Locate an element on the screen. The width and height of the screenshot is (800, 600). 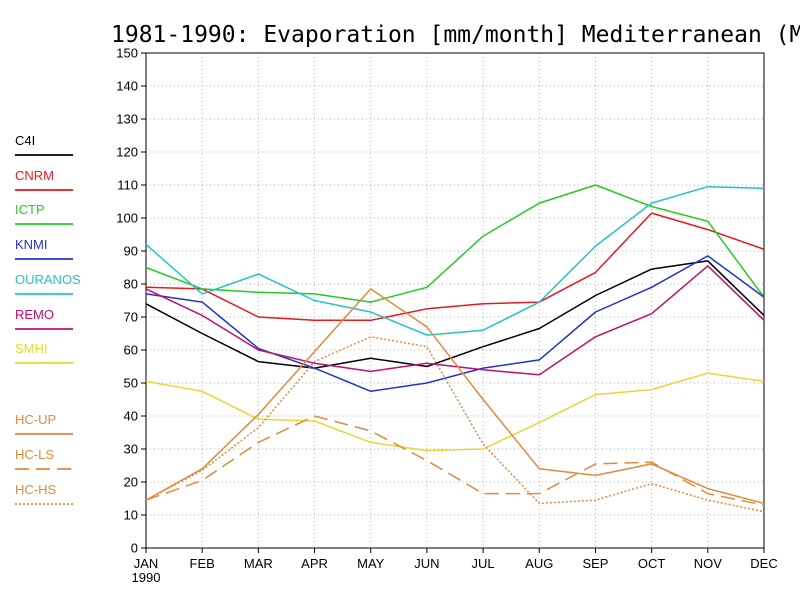
series-line-smhi is located at coordinates (455, 412).